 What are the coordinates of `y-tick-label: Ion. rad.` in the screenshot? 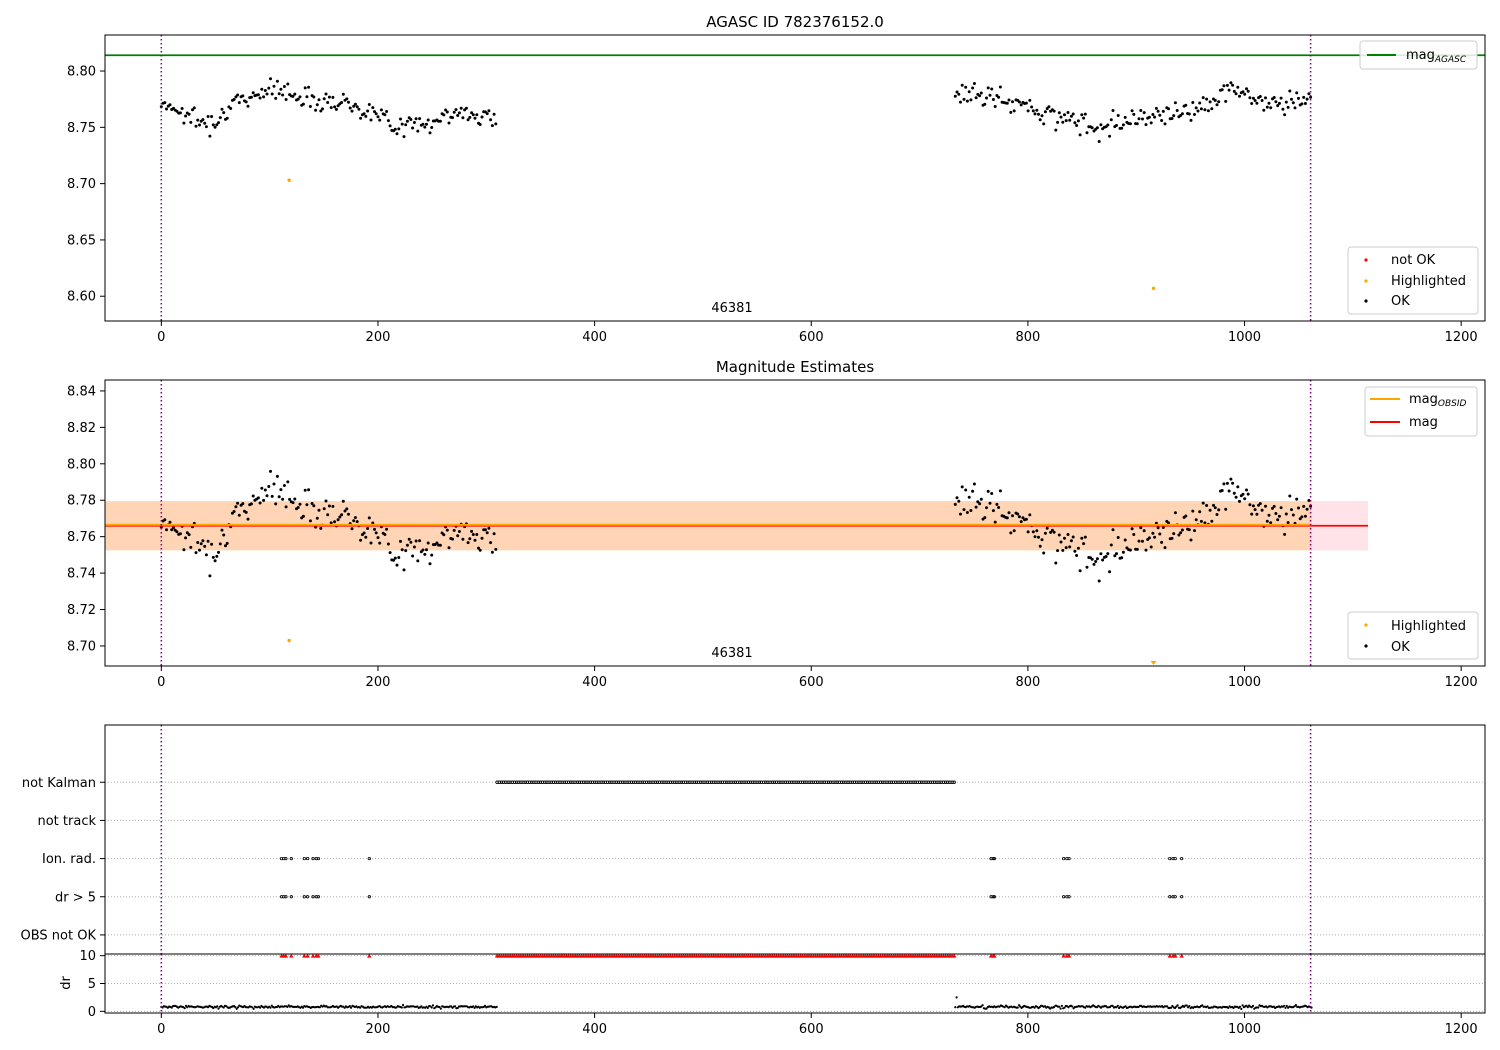 It's located at (69, 859).